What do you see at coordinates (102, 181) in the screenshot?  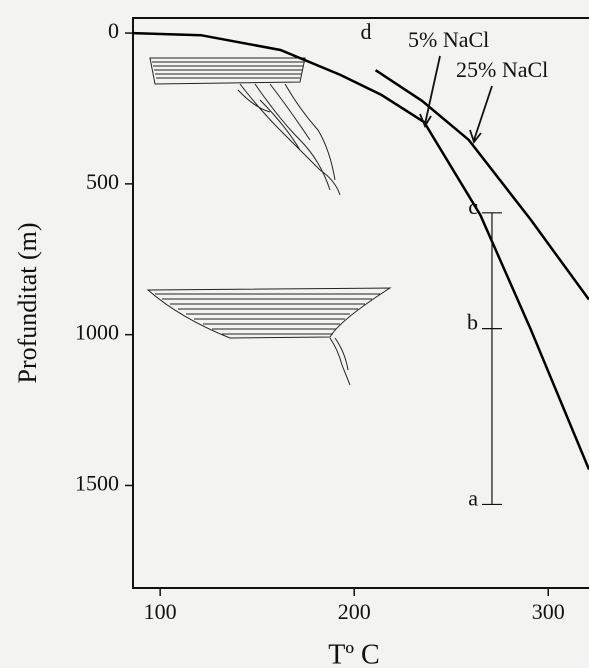 I see `y-tick-label: 500` at bounding box center [102, 181].